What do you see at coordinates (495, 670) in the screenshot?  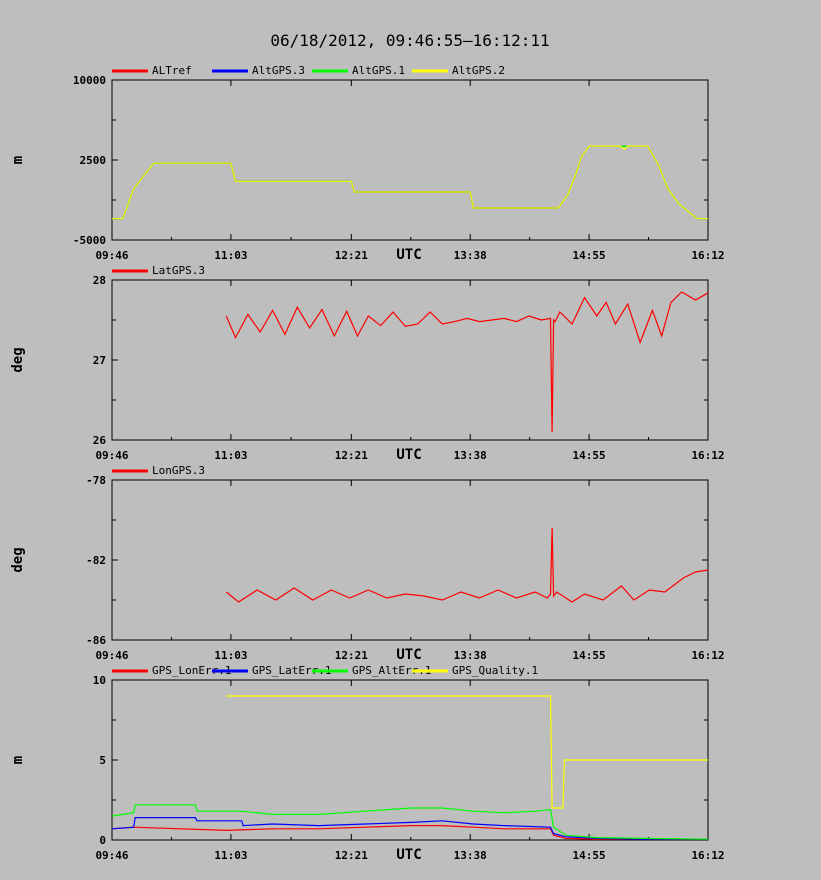 I see `legend-label: GPS_Quality.1` at bounding box center [495, 670].